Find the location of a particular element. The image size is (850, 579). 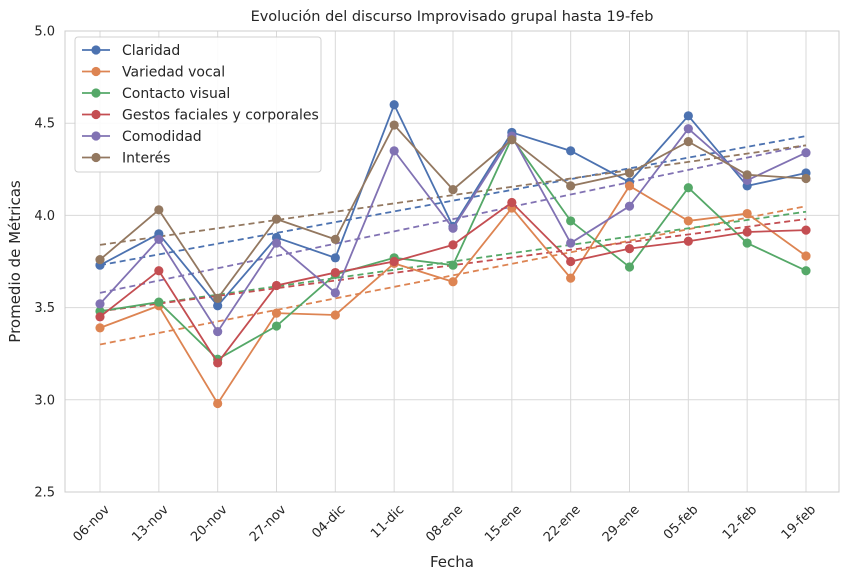

legend-label: Interés is located at coordinates (146, 159).